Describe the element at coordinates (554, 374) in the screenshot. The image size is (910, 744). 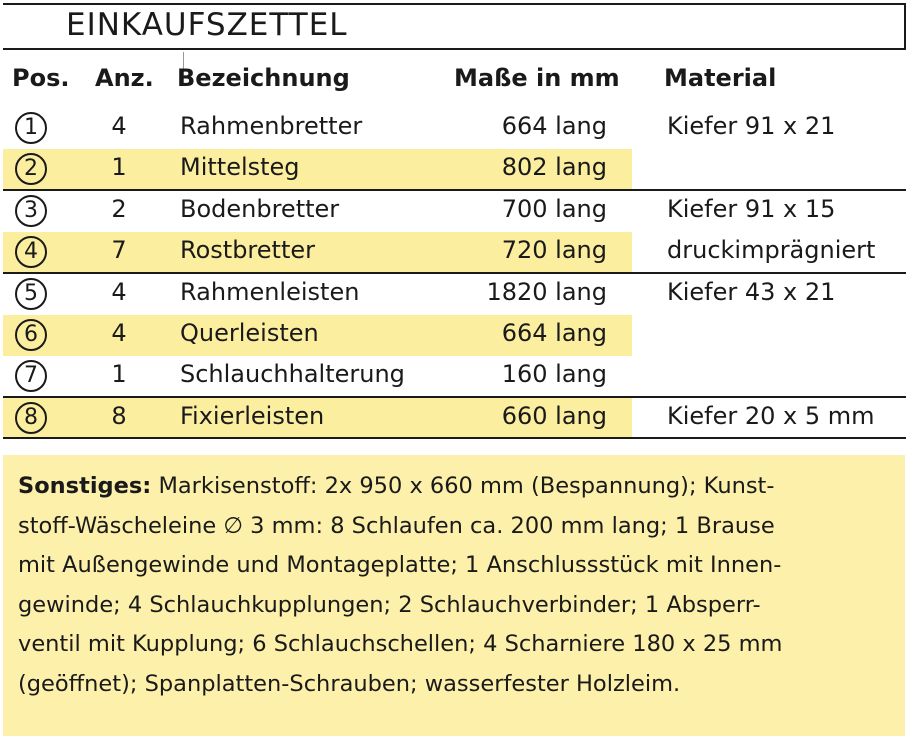
I see `dimensions: 160 lang` at that location.